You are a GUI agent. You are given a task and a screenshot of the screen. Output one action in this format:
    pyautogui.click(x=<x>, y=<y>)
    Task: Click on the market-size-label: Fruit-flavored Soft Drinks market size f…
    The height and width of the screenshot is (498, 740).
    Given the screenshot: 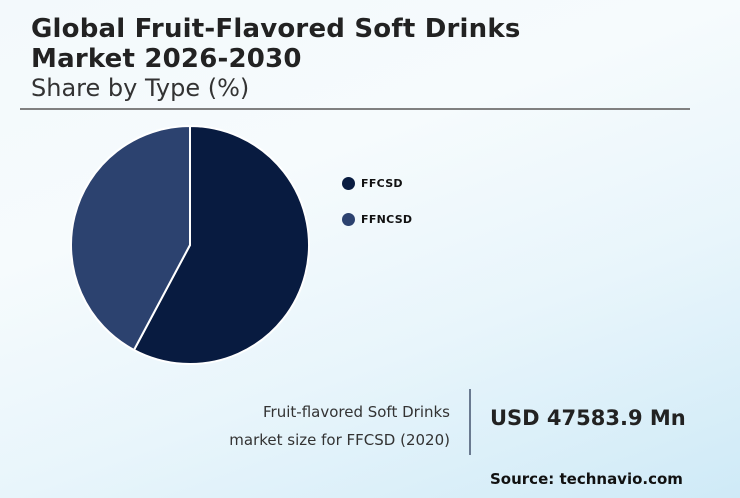 What is the action you would take?
    pyautogui.click(x=339, y=426)
    